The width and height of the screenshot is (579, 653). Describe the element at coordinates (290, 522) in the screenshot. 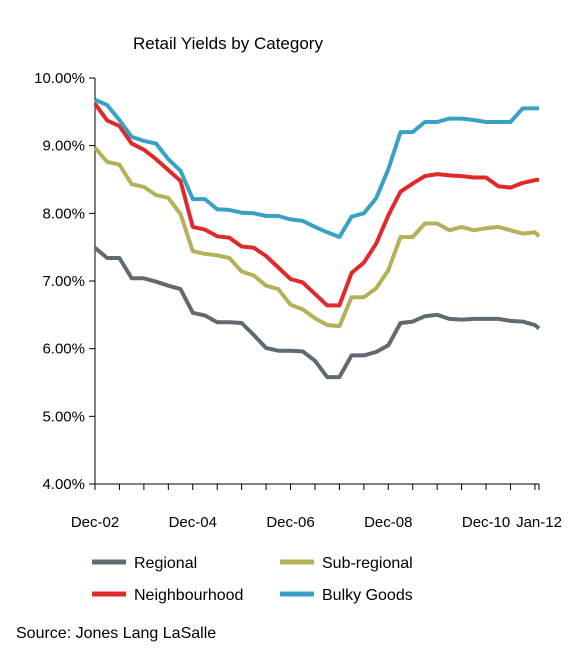

I see `x-tick-label: Dec-06` at that location.